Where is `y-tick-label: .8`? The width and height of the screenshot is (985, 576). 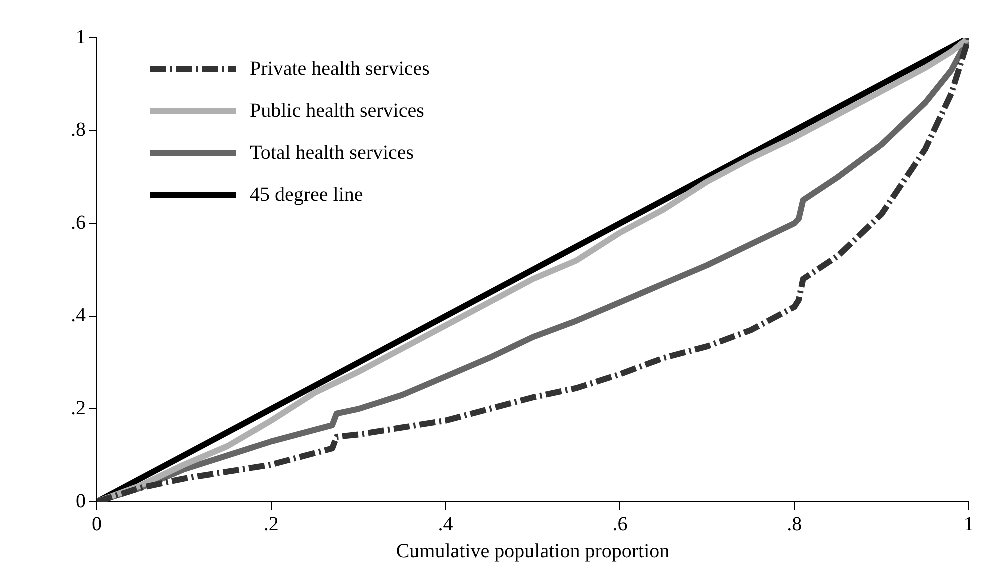
y-tick-label: .8 is located at coordinates (78, 130).